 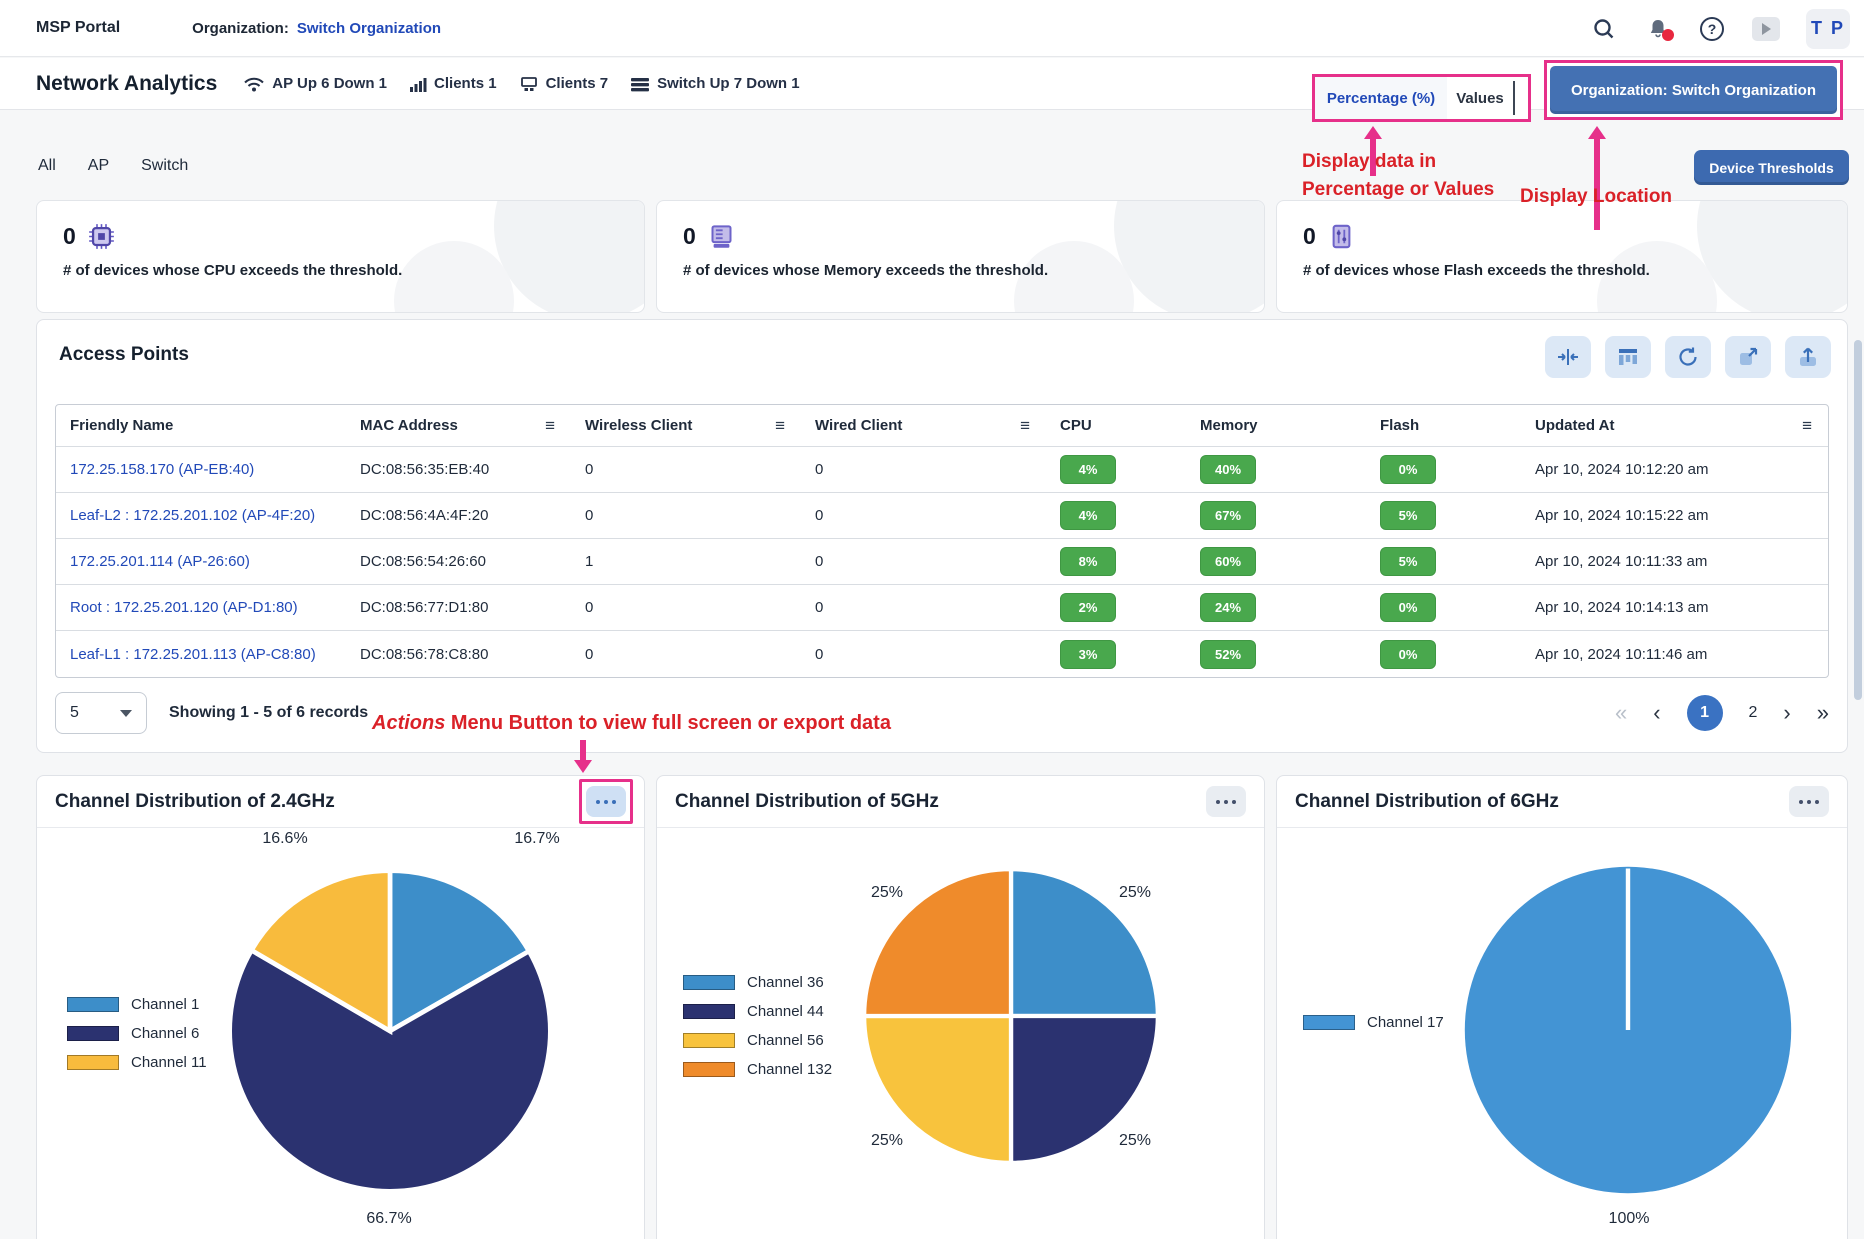 I want to click on video-tutorial-icon, so click(x=1766, y=29).